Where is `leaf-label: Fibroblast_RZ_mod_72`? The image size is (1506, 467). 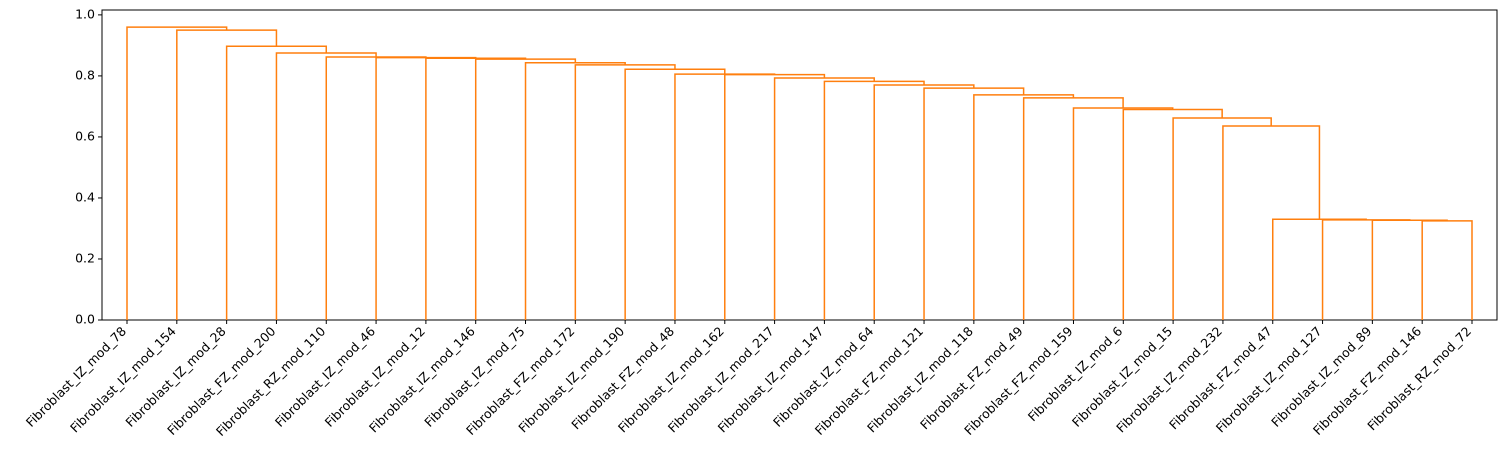
leaf-label: Fibroblast_RZ_mod_72 is located at coordinates (1419, 379).